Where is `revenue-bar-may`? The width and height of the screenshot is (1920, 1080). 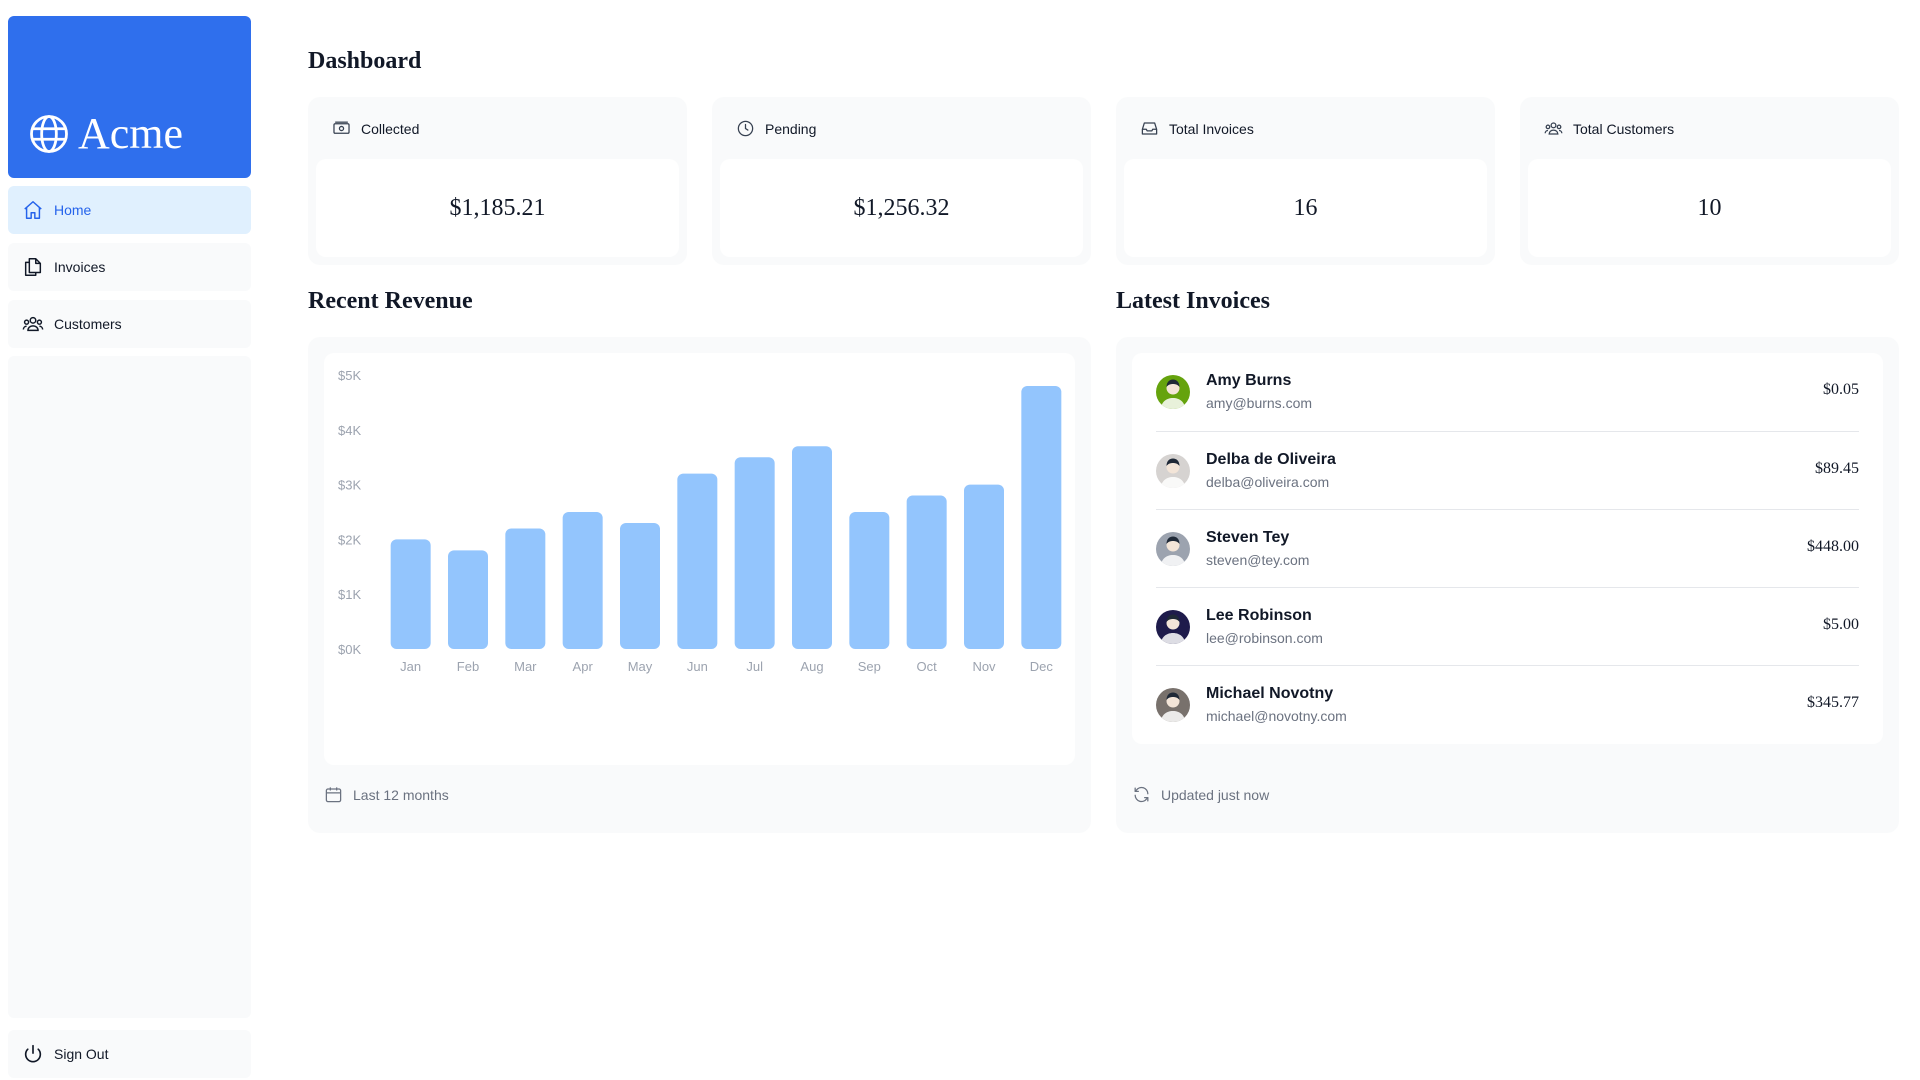 revenue-bar-may is located at coordinates (640, 585).